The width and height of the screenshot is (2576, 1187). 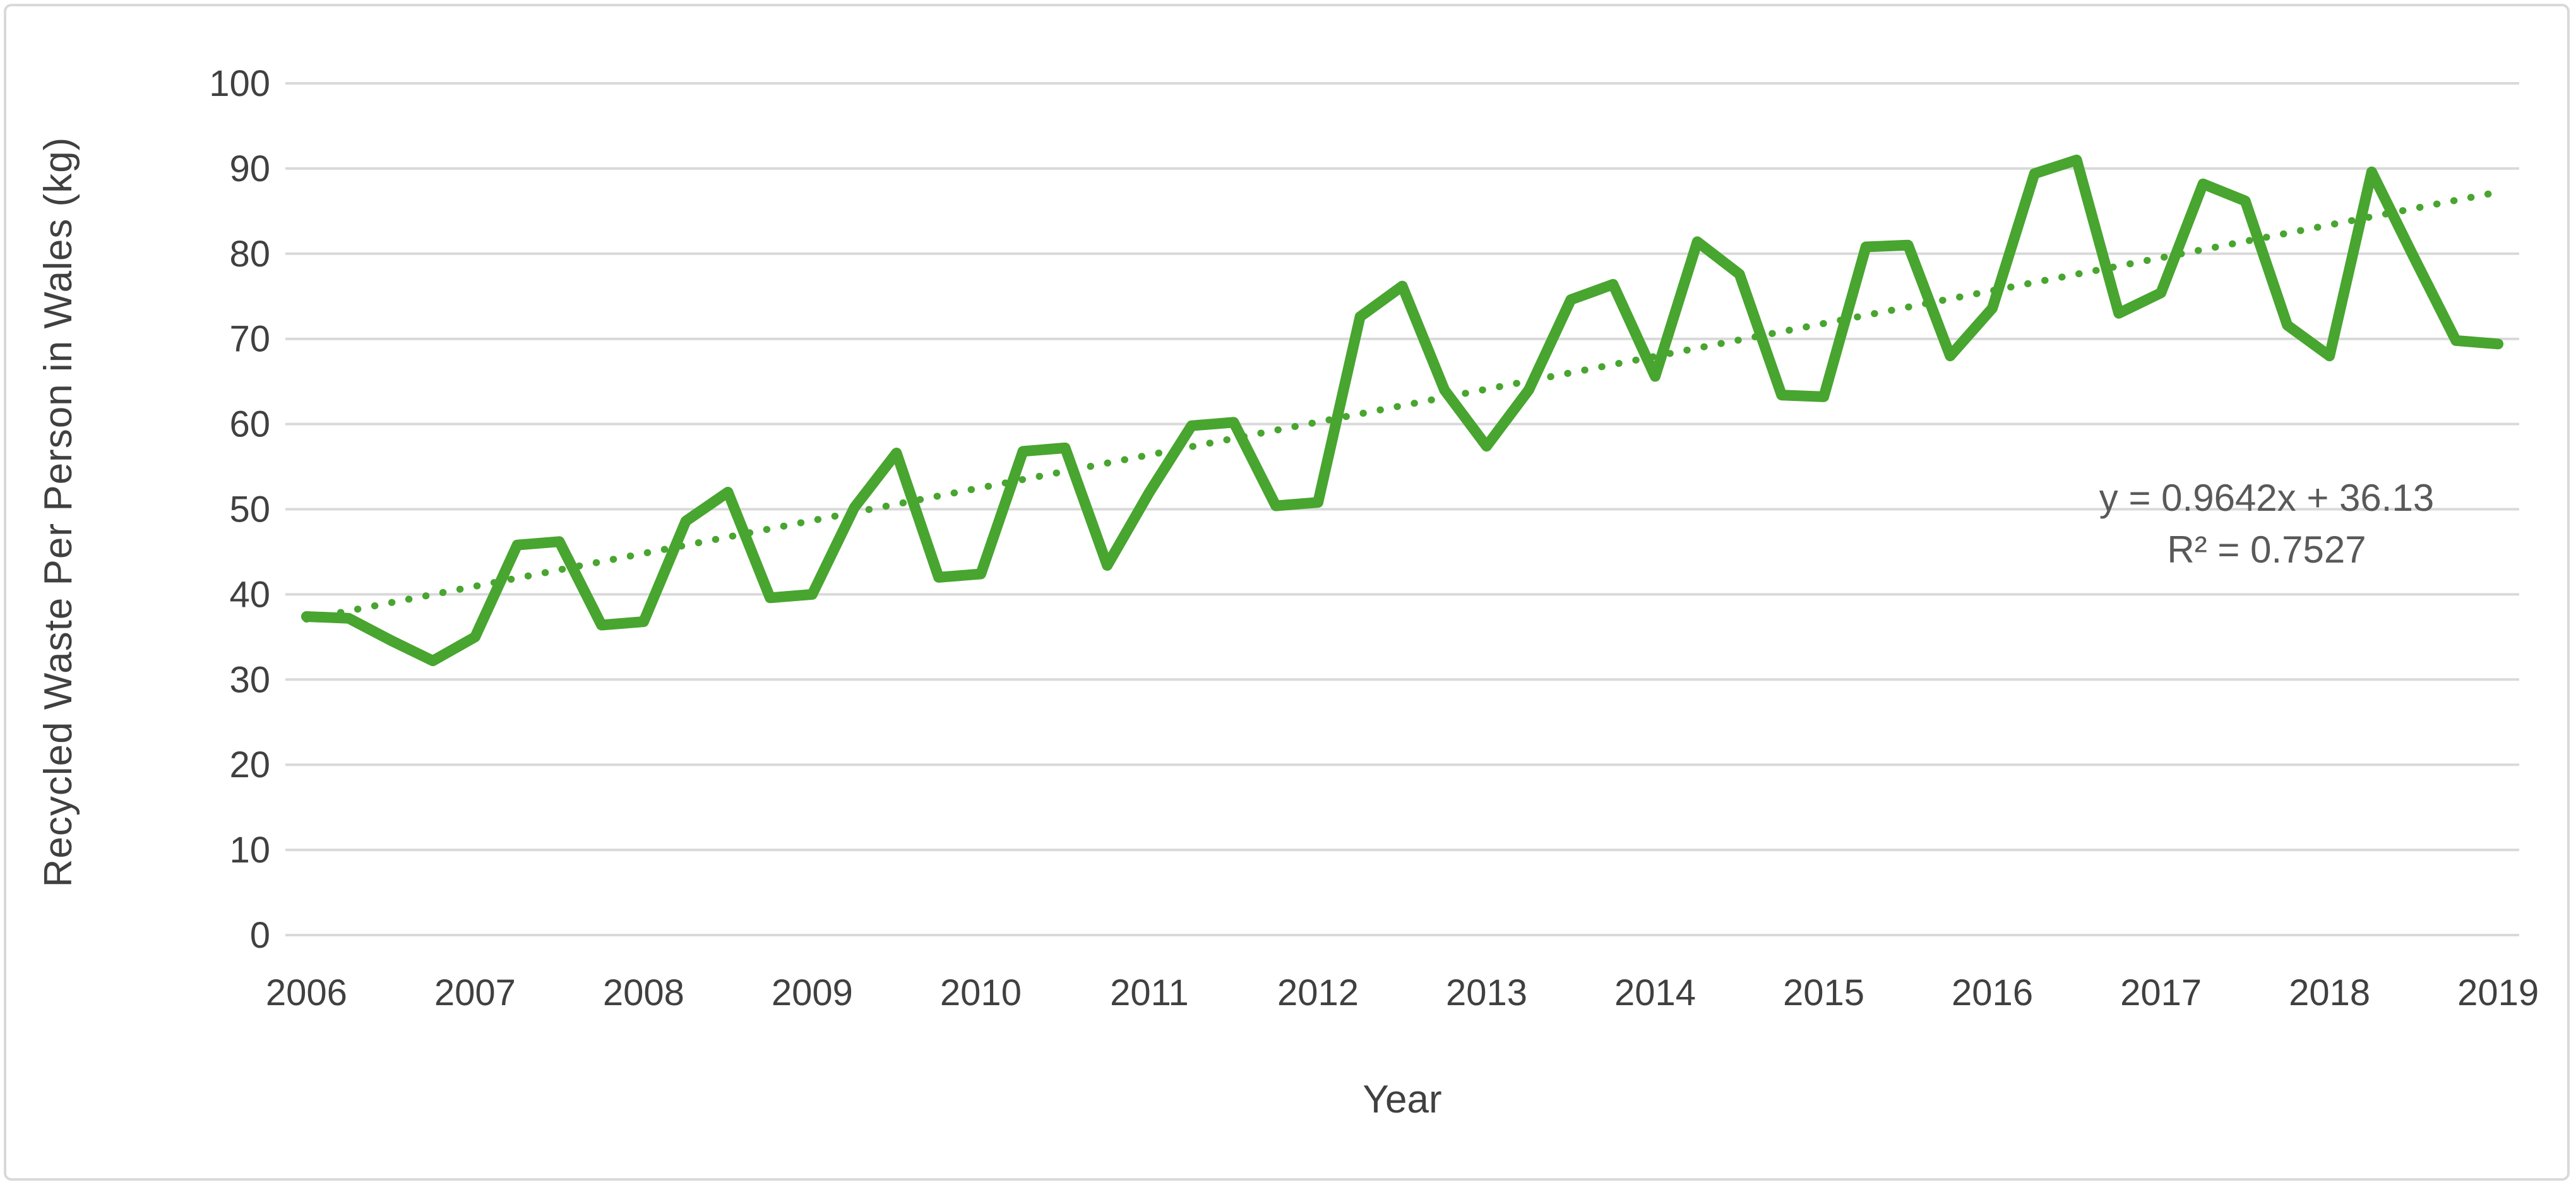 I want to click on y-tick-label: 90, so click(x=249, y=168).